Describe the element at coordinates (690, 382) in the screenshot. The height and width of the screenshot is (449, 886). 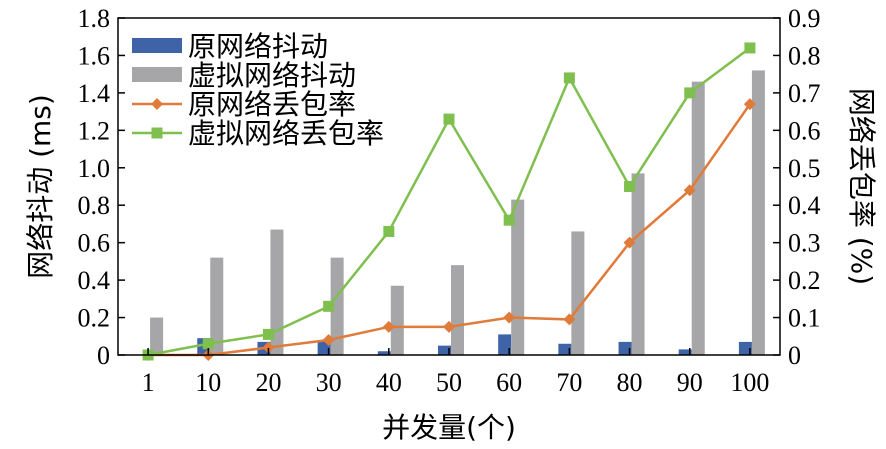
I see `x-tick-label: 90` at that location.